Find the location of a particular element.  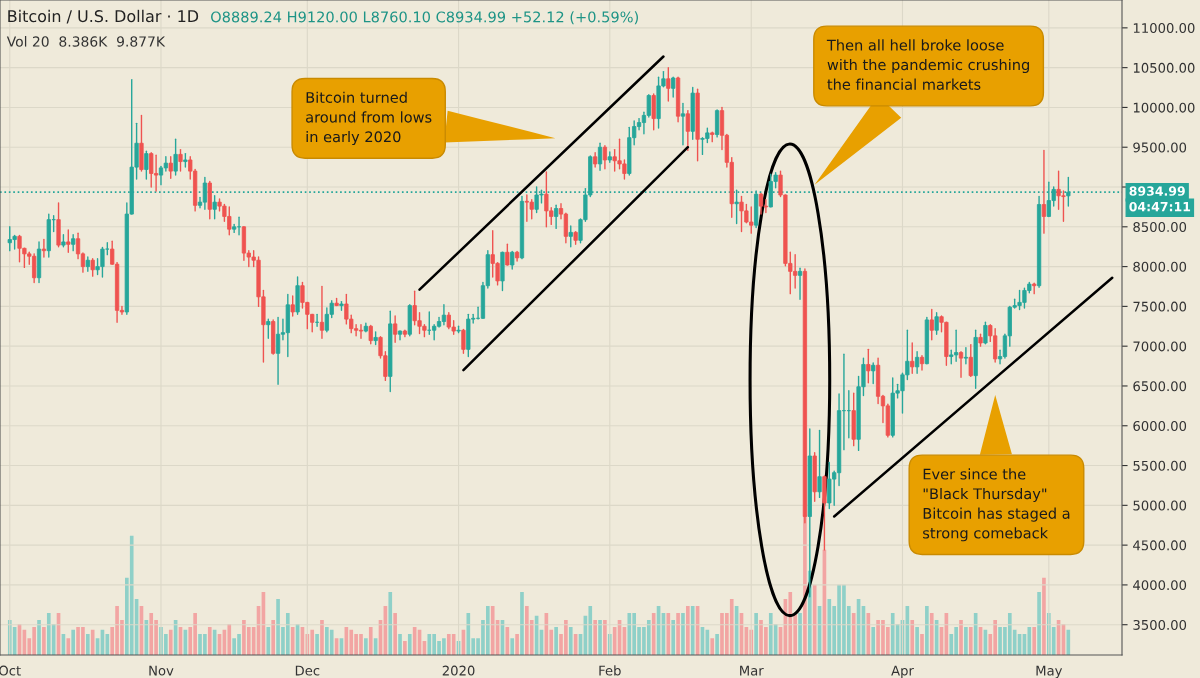

x-tick-label: May is located at coordinates (1049, 671).